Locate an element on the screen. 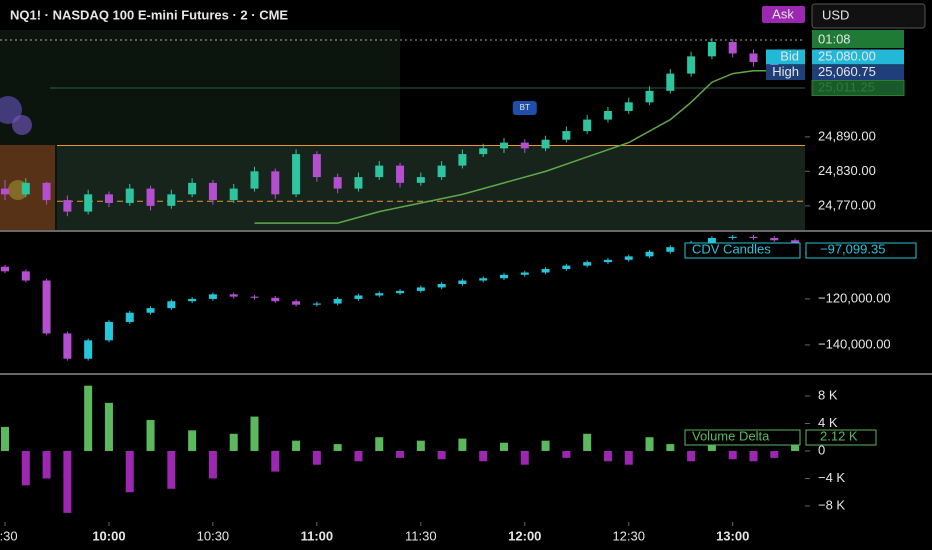  y-tick-label: 24,770.00 is located at coordinates (847, 204).